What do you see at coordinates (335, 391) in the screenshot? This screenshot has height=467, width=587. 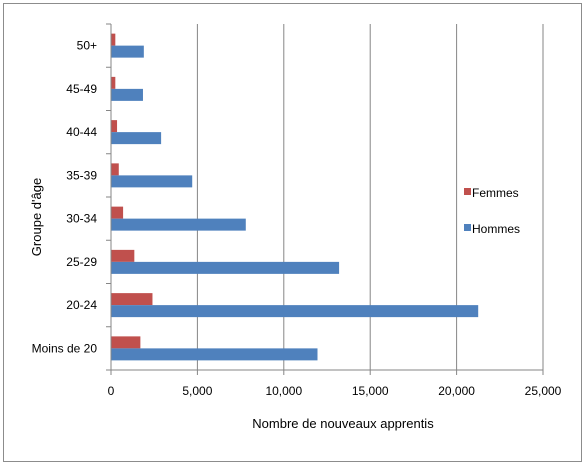 I see `x-tick-labels: 0 5,000 10,000 15,000 20,000 25,000` at bounding box center [335, 391].